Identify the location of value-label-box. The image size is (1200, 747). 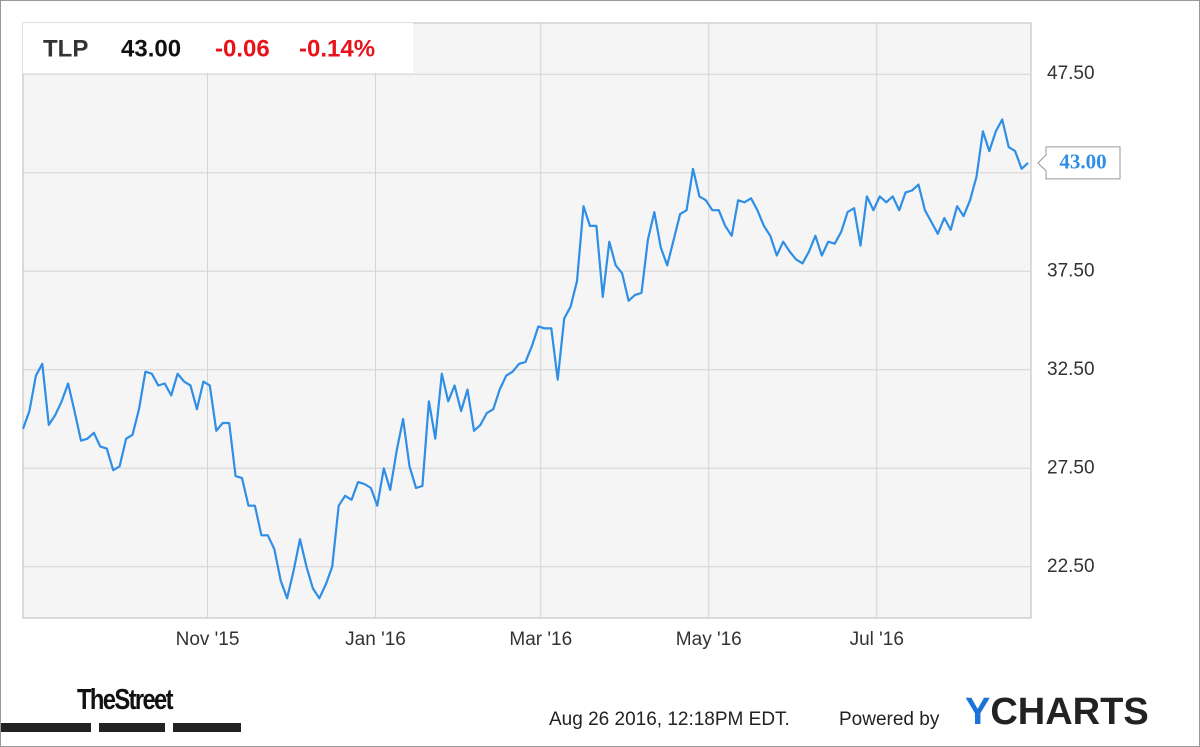
(1079, 163).